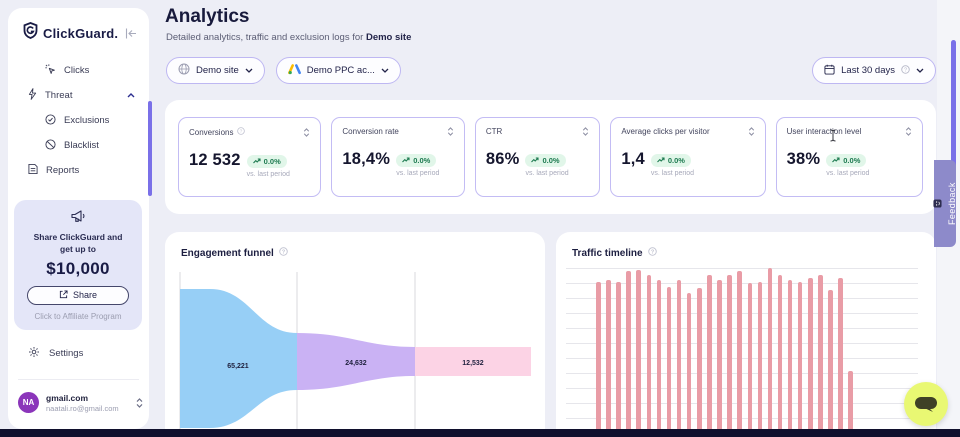 Image resolution: width=960 pixels, height=437 pixels. I want to click on avatar: NA, so click(28, 402).